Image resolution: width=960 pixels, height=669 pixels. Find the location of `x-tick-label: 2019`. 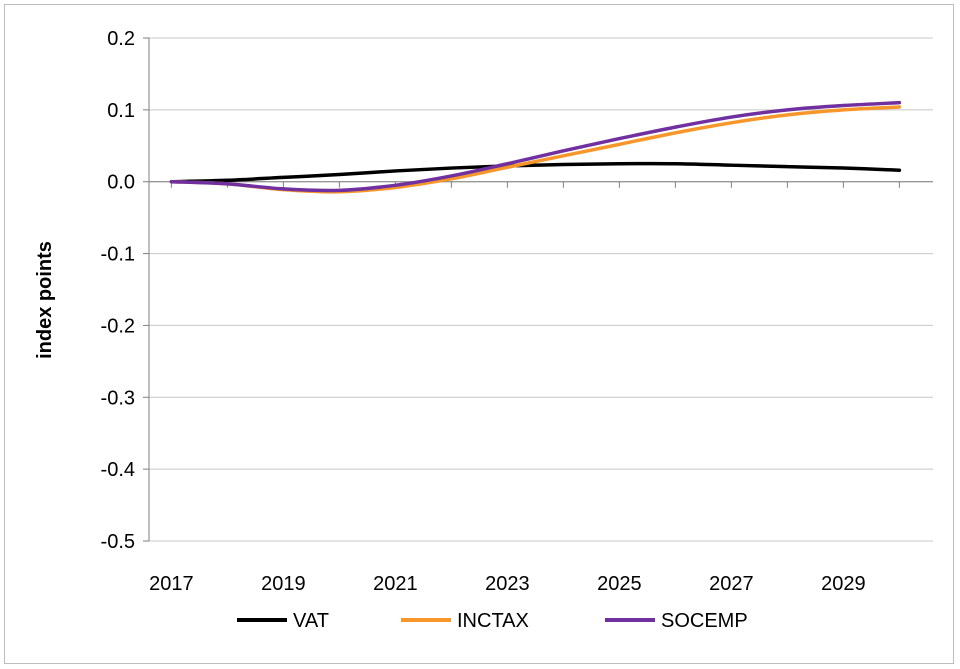

x-tick-label: 2019 is located at coordinates (283, 584).